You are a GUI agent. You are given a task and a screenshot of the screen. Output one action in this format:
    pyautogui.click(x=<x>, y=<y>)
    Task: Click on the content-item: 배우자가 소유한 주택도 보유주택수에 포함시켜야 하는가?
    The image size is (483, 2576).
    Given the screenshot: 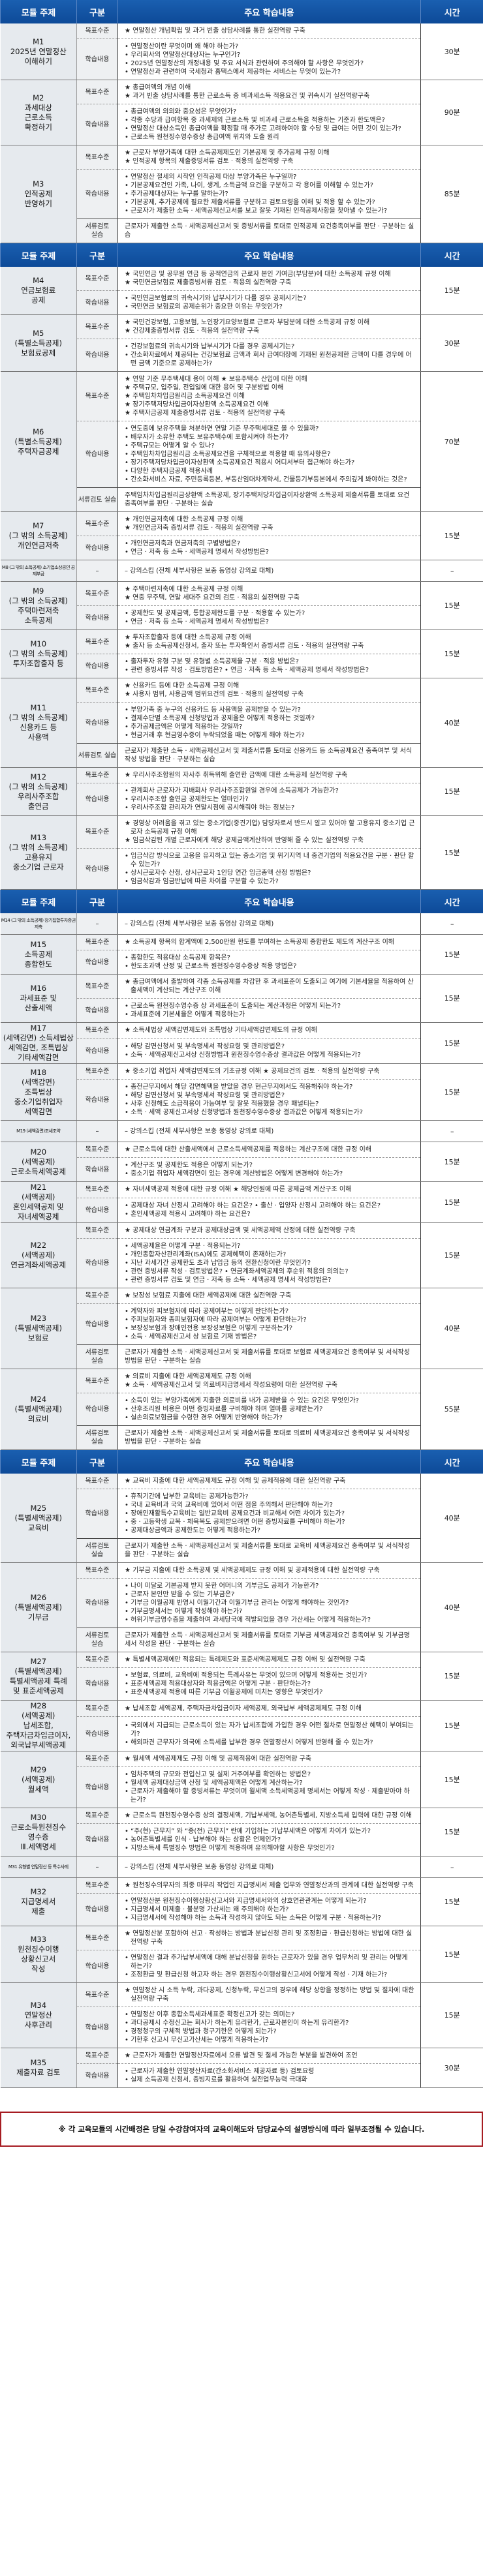 What is the action you would take?
    pyautogui.click(x=270, y=438)
    